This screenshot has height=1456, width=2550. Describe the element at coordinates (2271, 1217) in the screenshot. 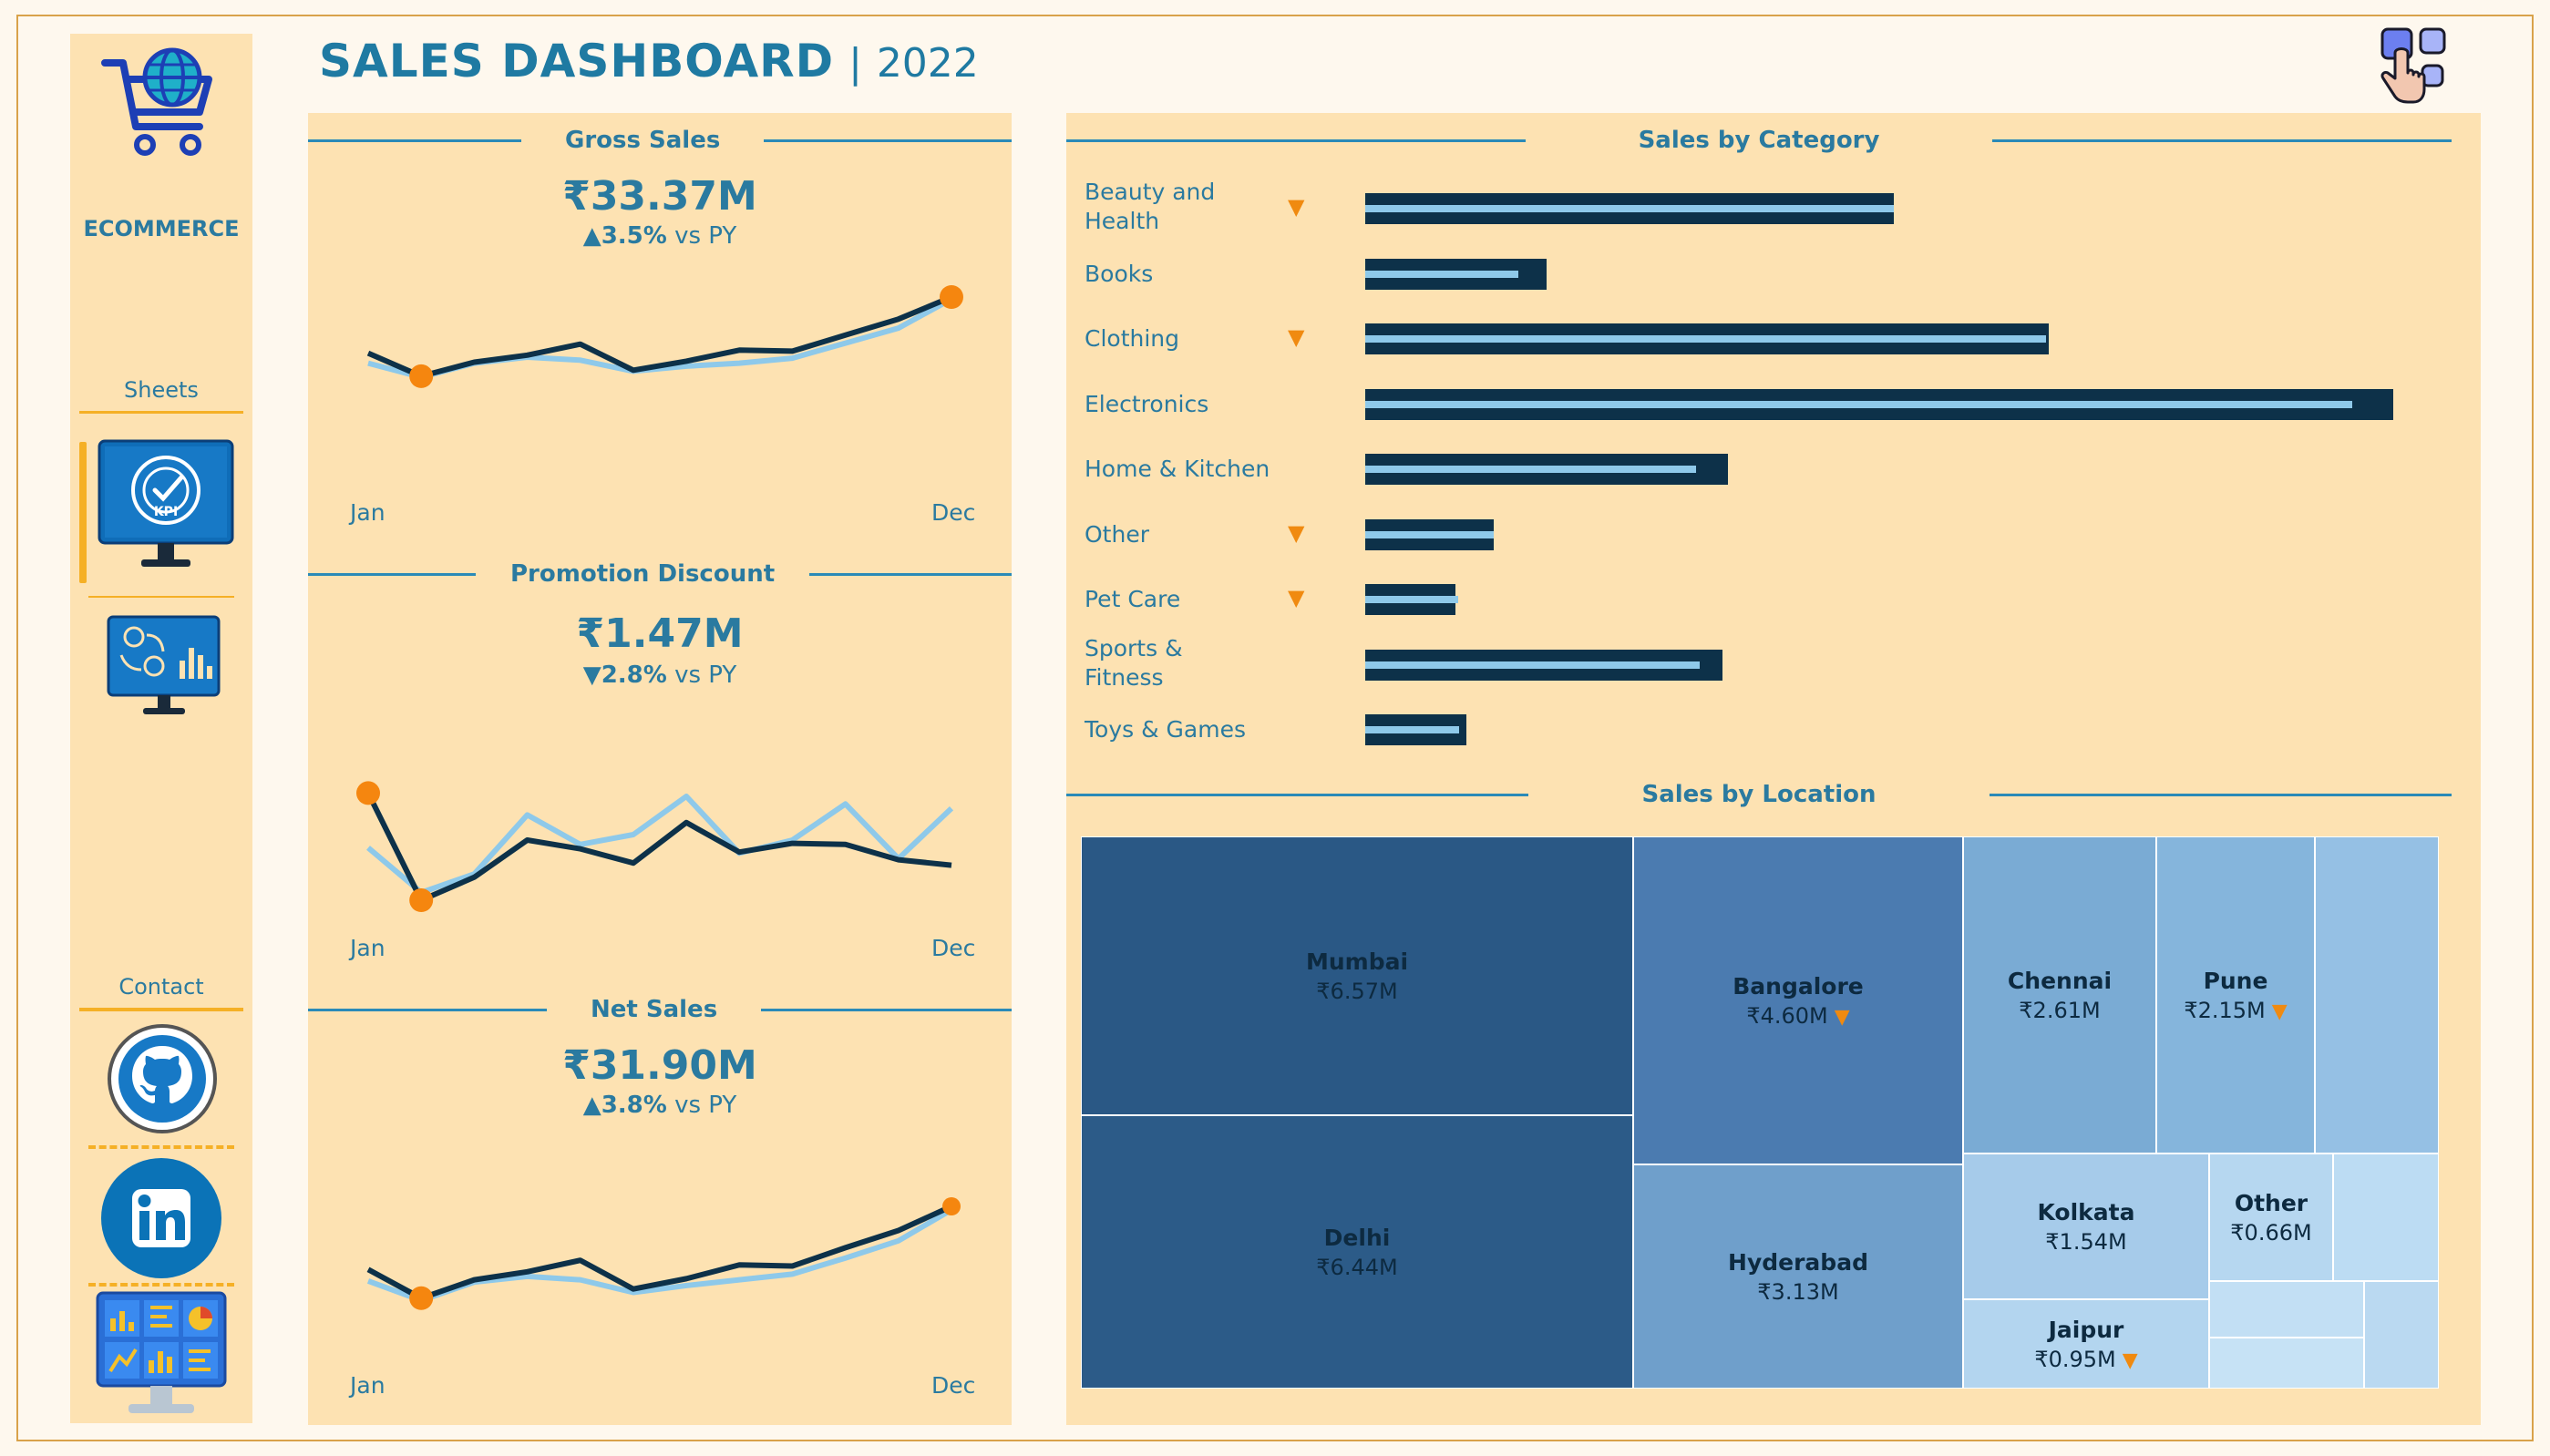

I see `location-tile: Other ₹0.66M` at that location.